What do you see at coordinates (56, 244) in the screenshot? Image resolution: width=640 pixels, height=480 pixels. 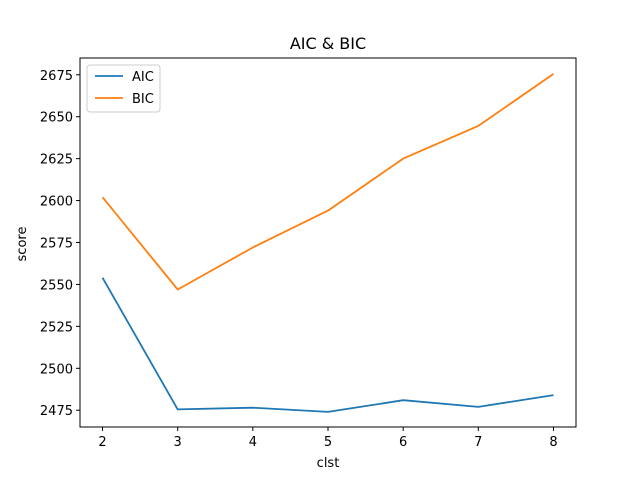 I see `y-tick-label: 2575` at bounding box center [56, 244].